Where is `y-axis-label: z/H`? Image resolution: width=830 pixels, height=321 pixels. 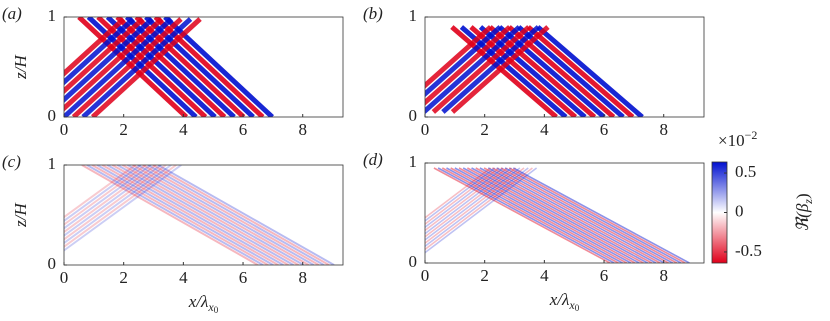
y-axis-label: z/H is located at coordinates (20, 214).